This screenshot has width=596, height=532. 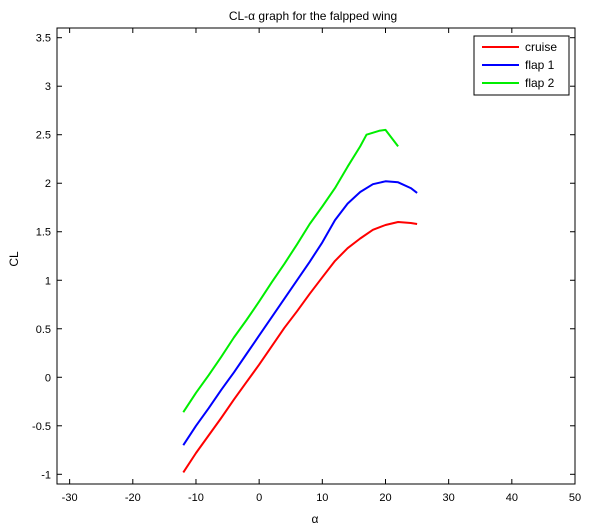 What do you see at coordinates (133, 498) in the screenshot?
I see `x-tick-label: -20` at bounding box center [133, 498].